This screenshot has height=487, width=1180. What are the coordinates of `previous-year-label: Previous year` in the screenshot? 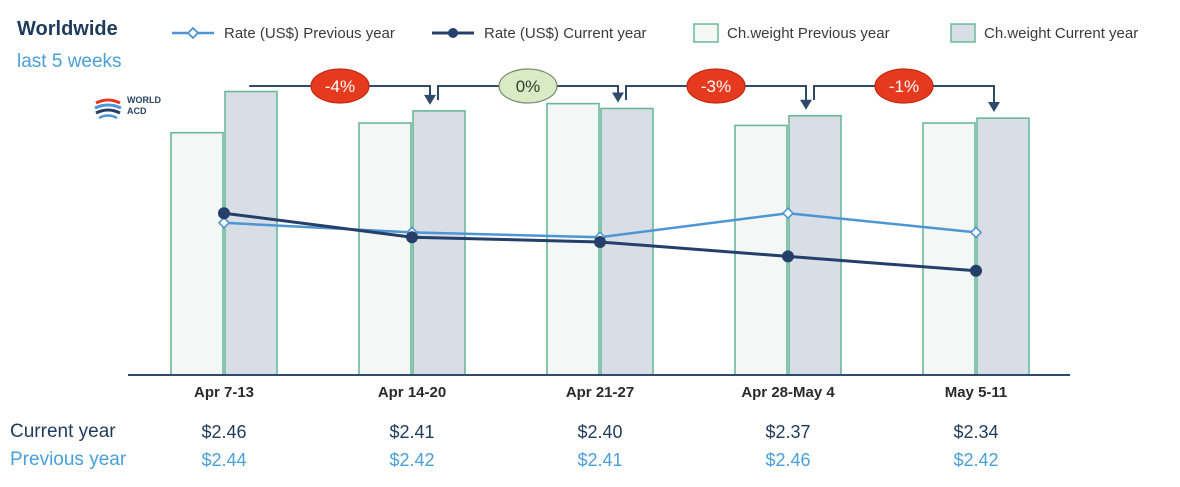 It's located at (68, 459).